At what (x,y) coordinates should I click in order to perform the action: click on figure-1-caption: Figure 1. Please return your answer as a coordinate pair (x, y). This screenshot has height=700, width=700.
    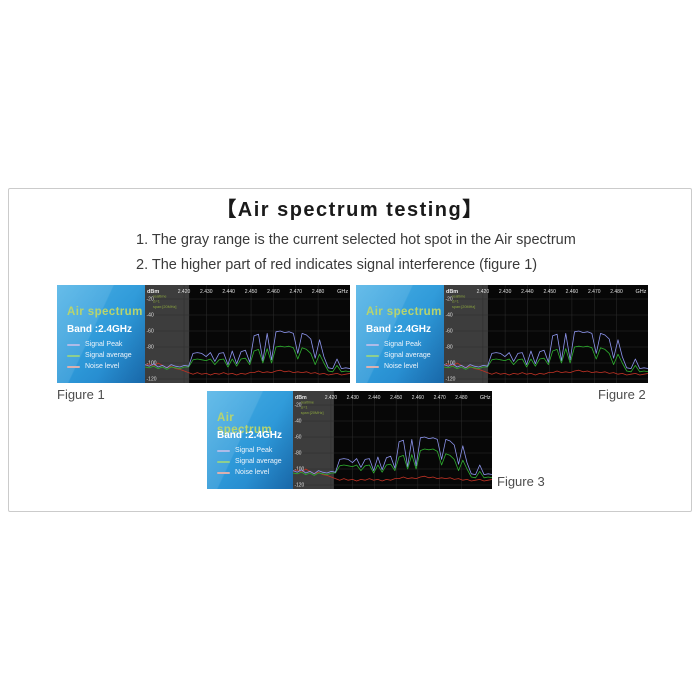
    Looking at the image, I should click on (81, 394).